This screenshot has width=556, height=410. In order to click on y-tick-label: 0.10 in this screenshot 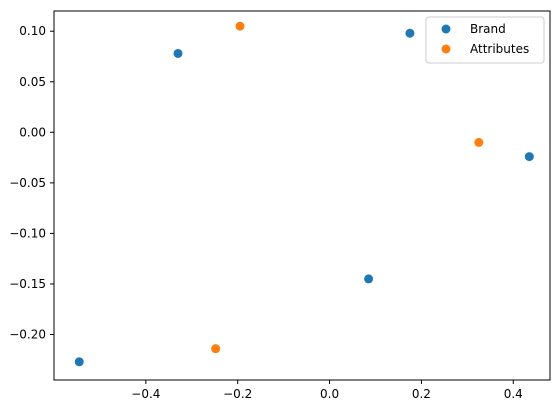, I will do `click(32, 31)`.